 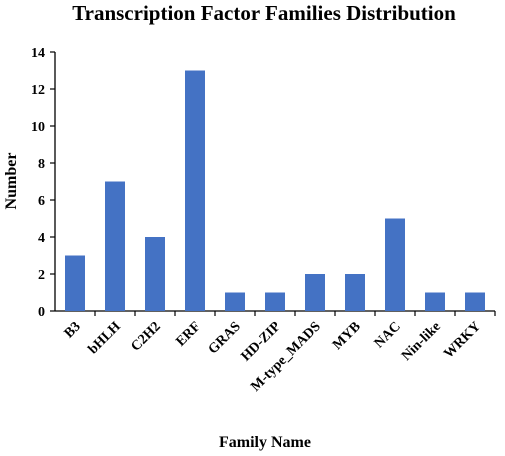 I want to click on y-tick-label: 6, so click(x=41, y=201).